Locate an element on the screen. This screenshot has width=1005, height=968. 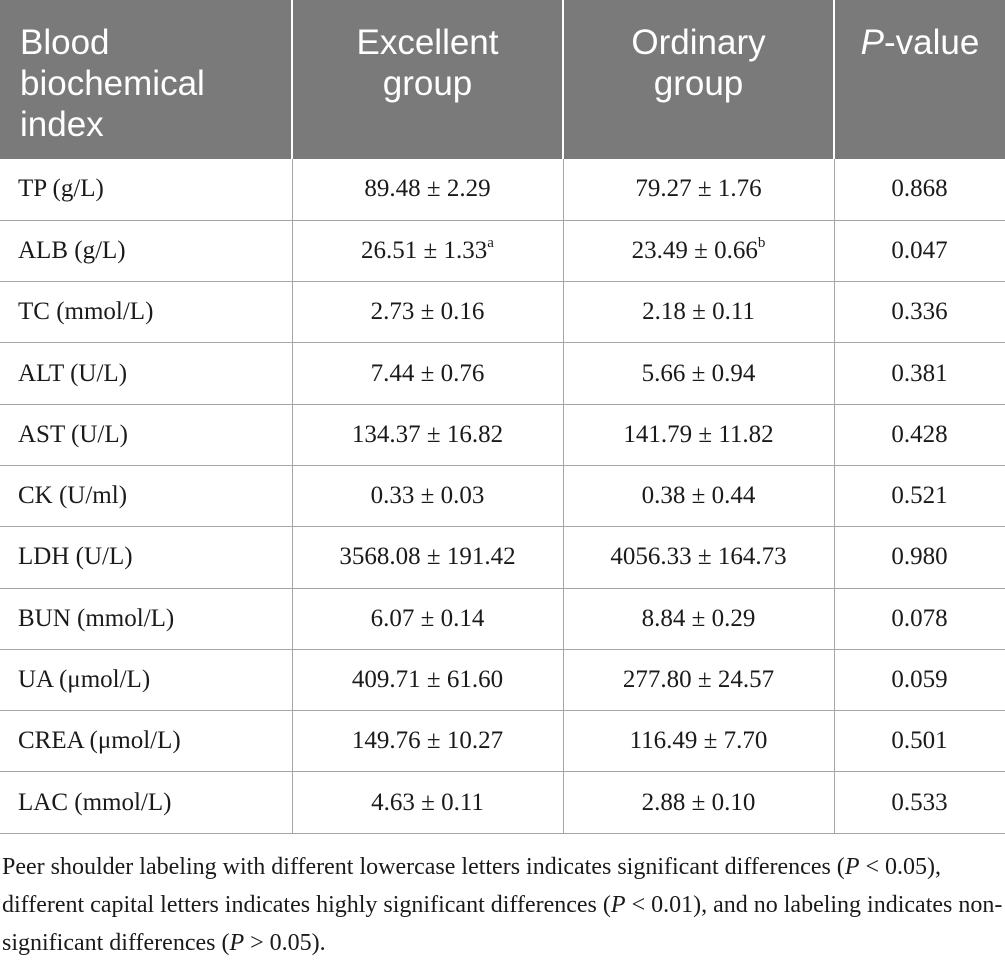
footnote-text-4: > 0.05). is located at coordinates (285, 943).